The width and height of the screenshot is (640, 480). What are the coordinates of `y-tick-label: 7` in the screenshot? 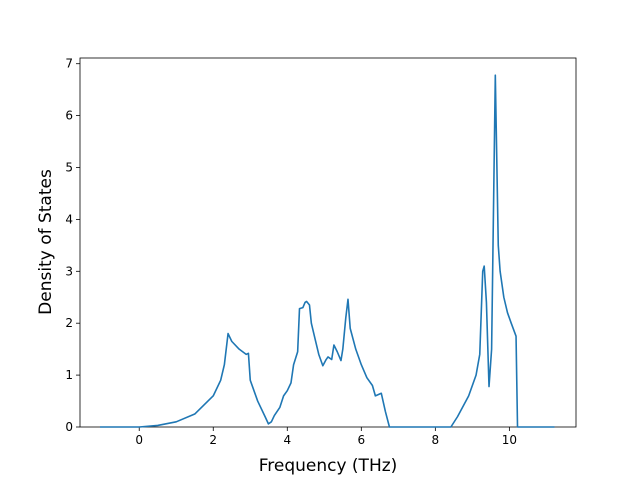 It's located at (69, 64).